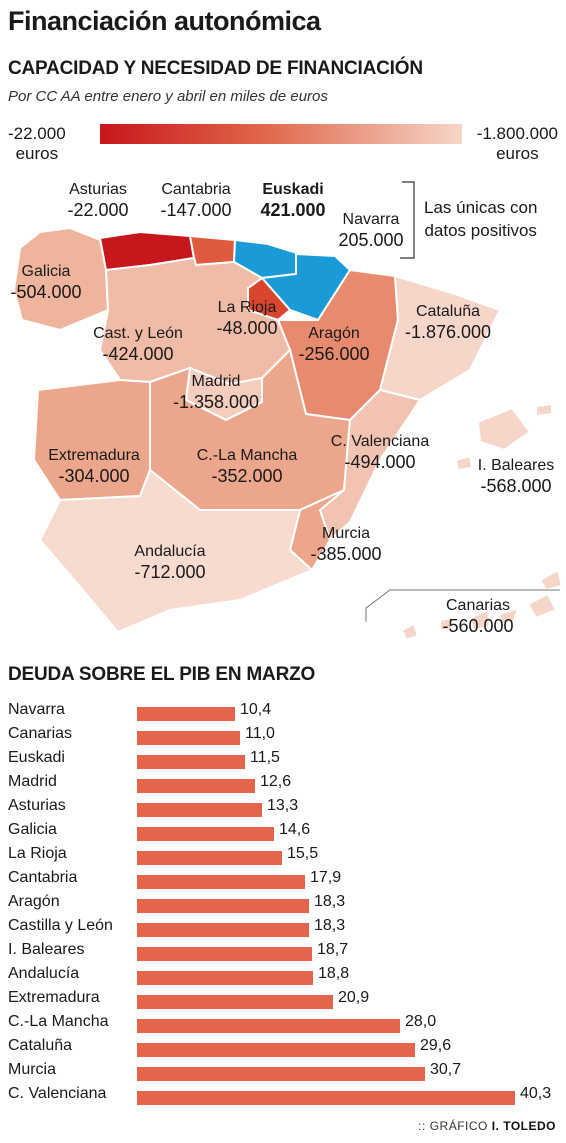  I want to click on label-value: -504.000, so click(45, 292).